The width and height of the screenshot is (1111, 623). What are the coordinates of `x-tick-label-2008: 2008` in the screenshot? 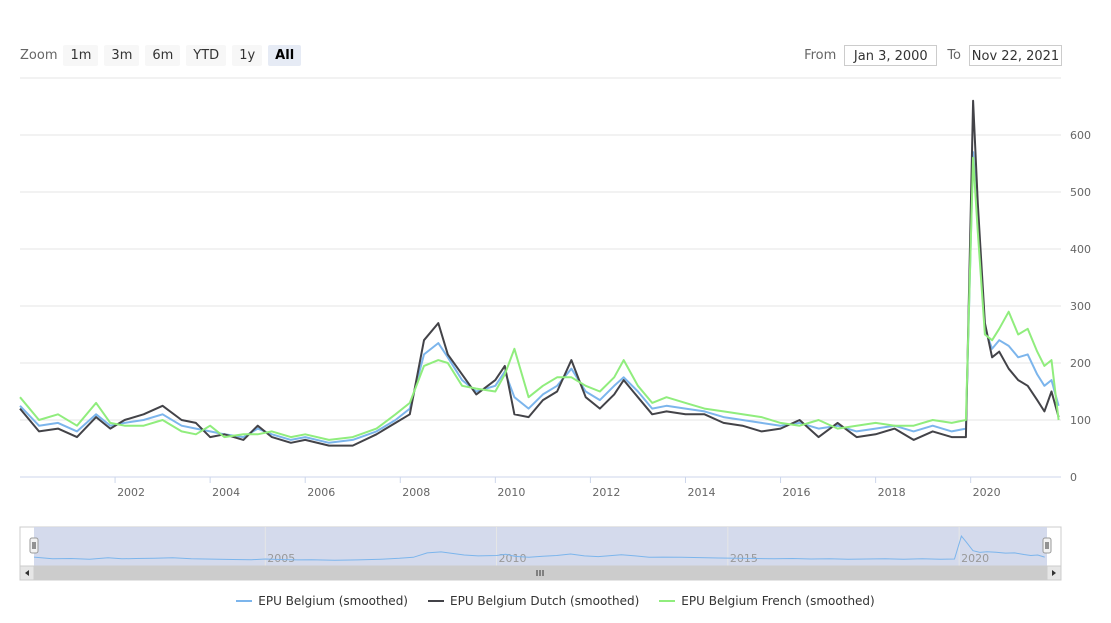 It's located at (416, 492).